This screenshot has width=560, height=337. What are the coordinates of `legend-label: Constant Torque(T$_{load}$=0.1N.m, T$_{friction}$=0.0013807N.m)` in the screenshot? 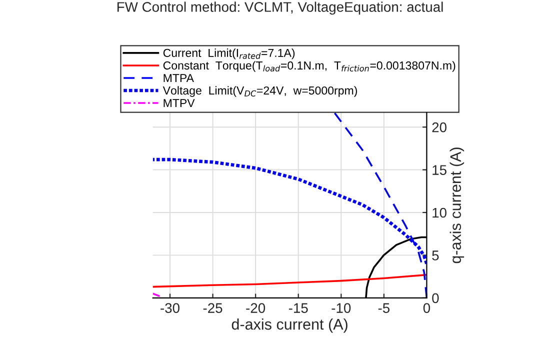 It's located at (309, 66).